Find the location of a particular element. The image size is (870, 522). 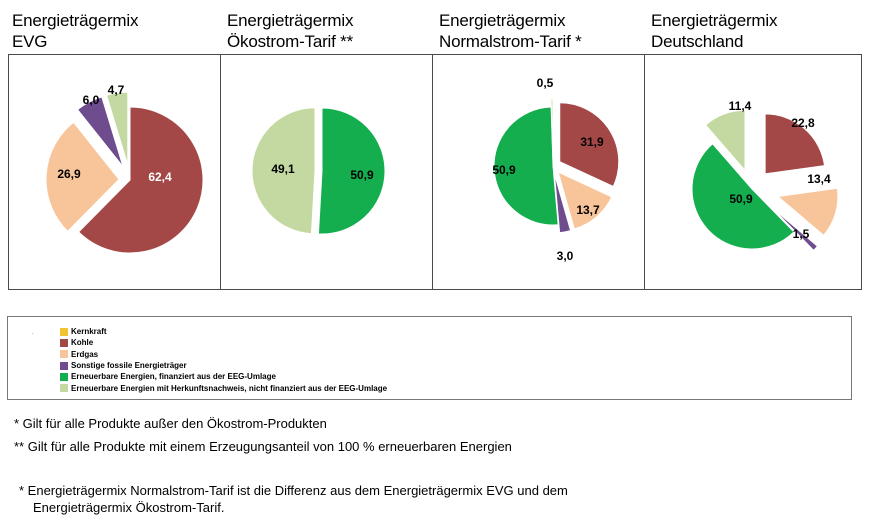

pie-chart-evg: 62,4 26,9 6,0 4,7 is located at coordinates (124, 168).